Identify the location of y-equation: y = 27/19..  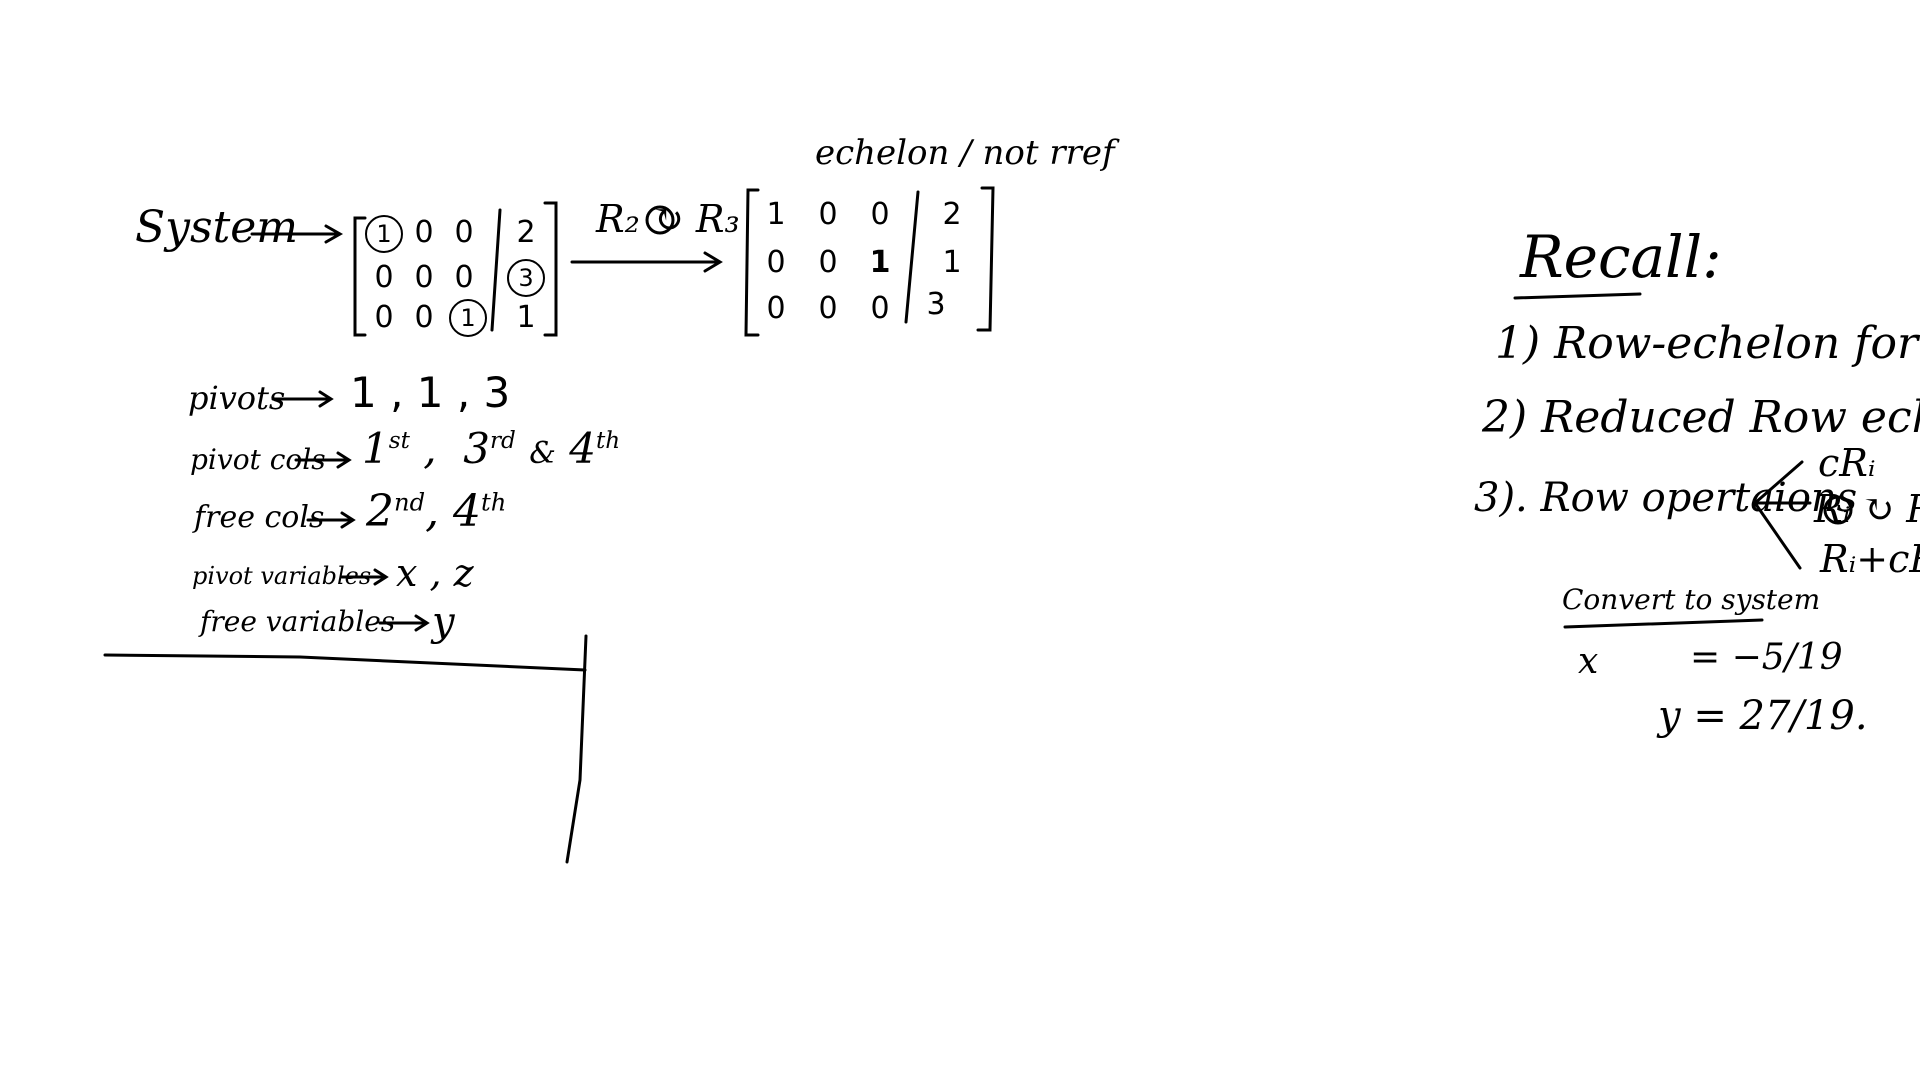
(1763, 716).